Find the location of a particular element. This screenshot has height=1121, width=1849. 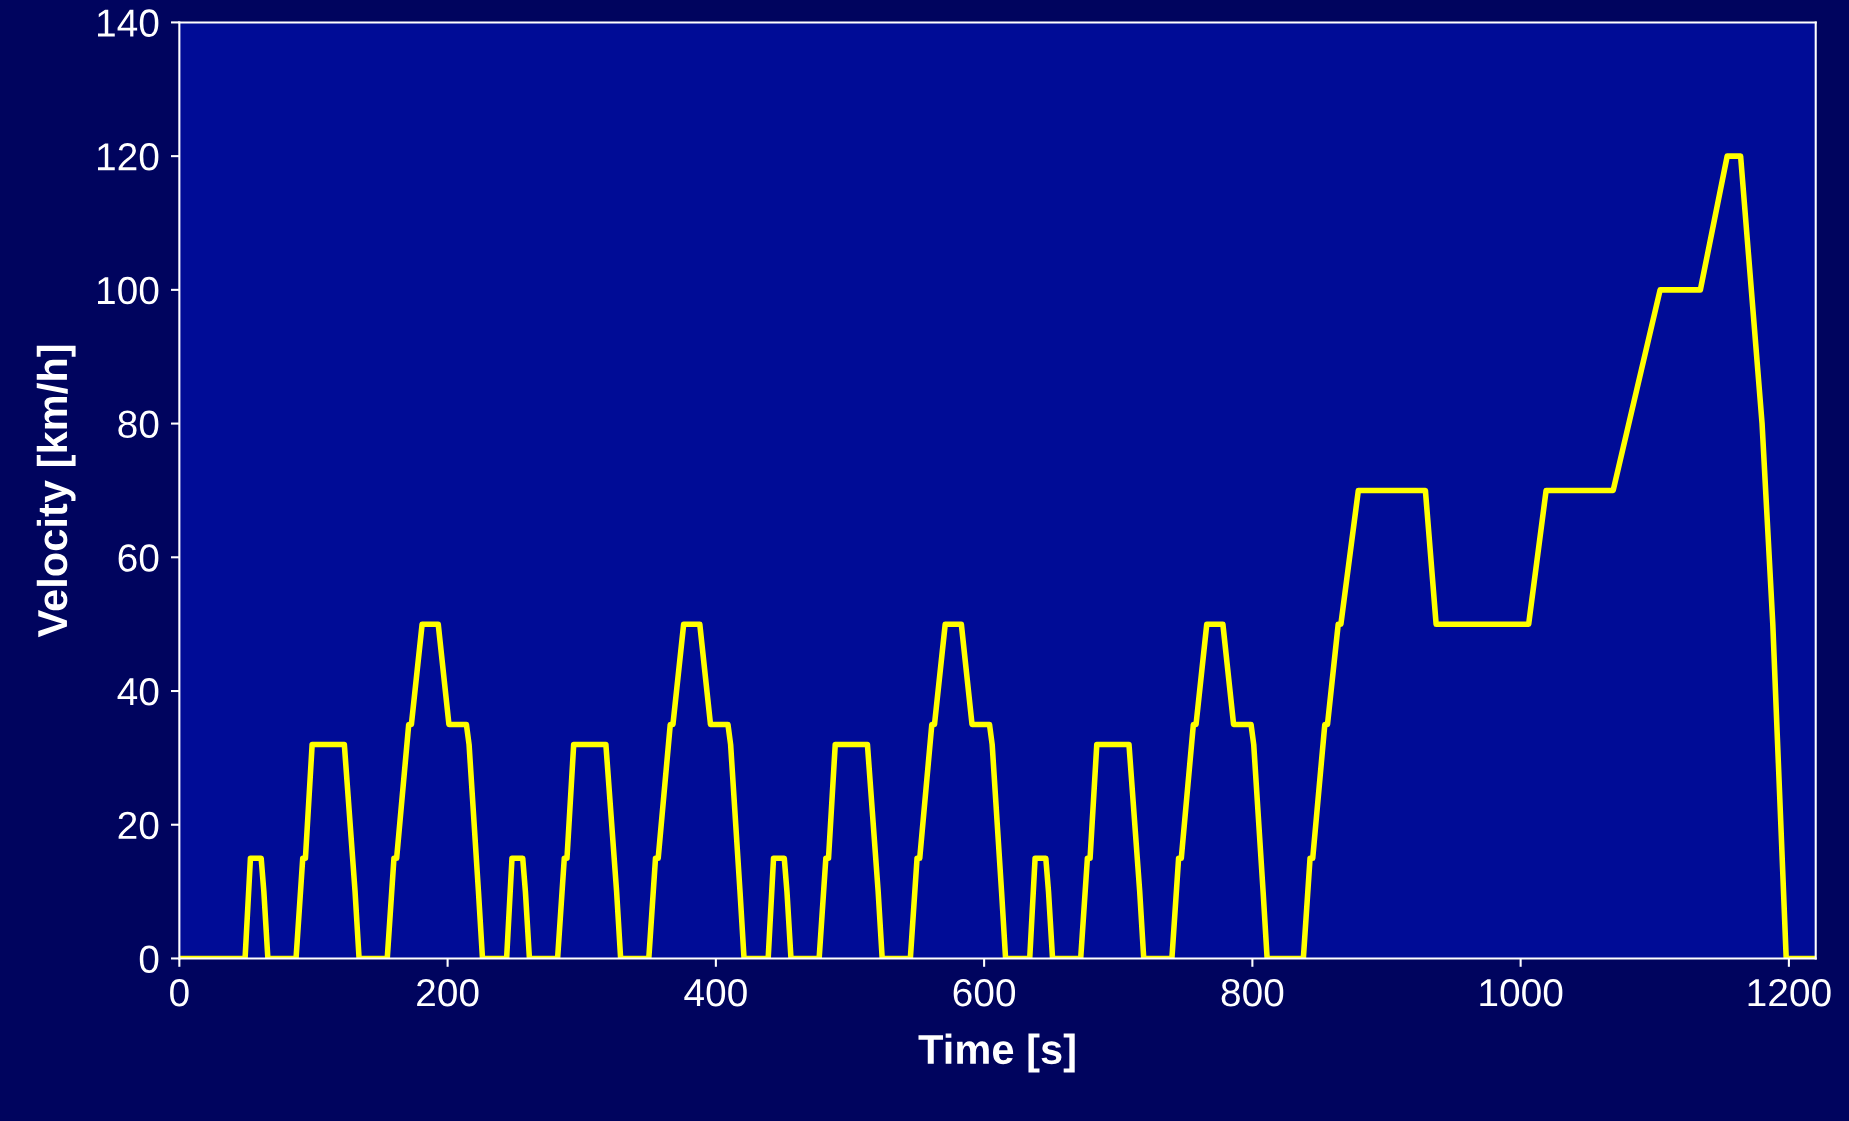

x-tick-label: 400 is located at coordinates (715, 992).